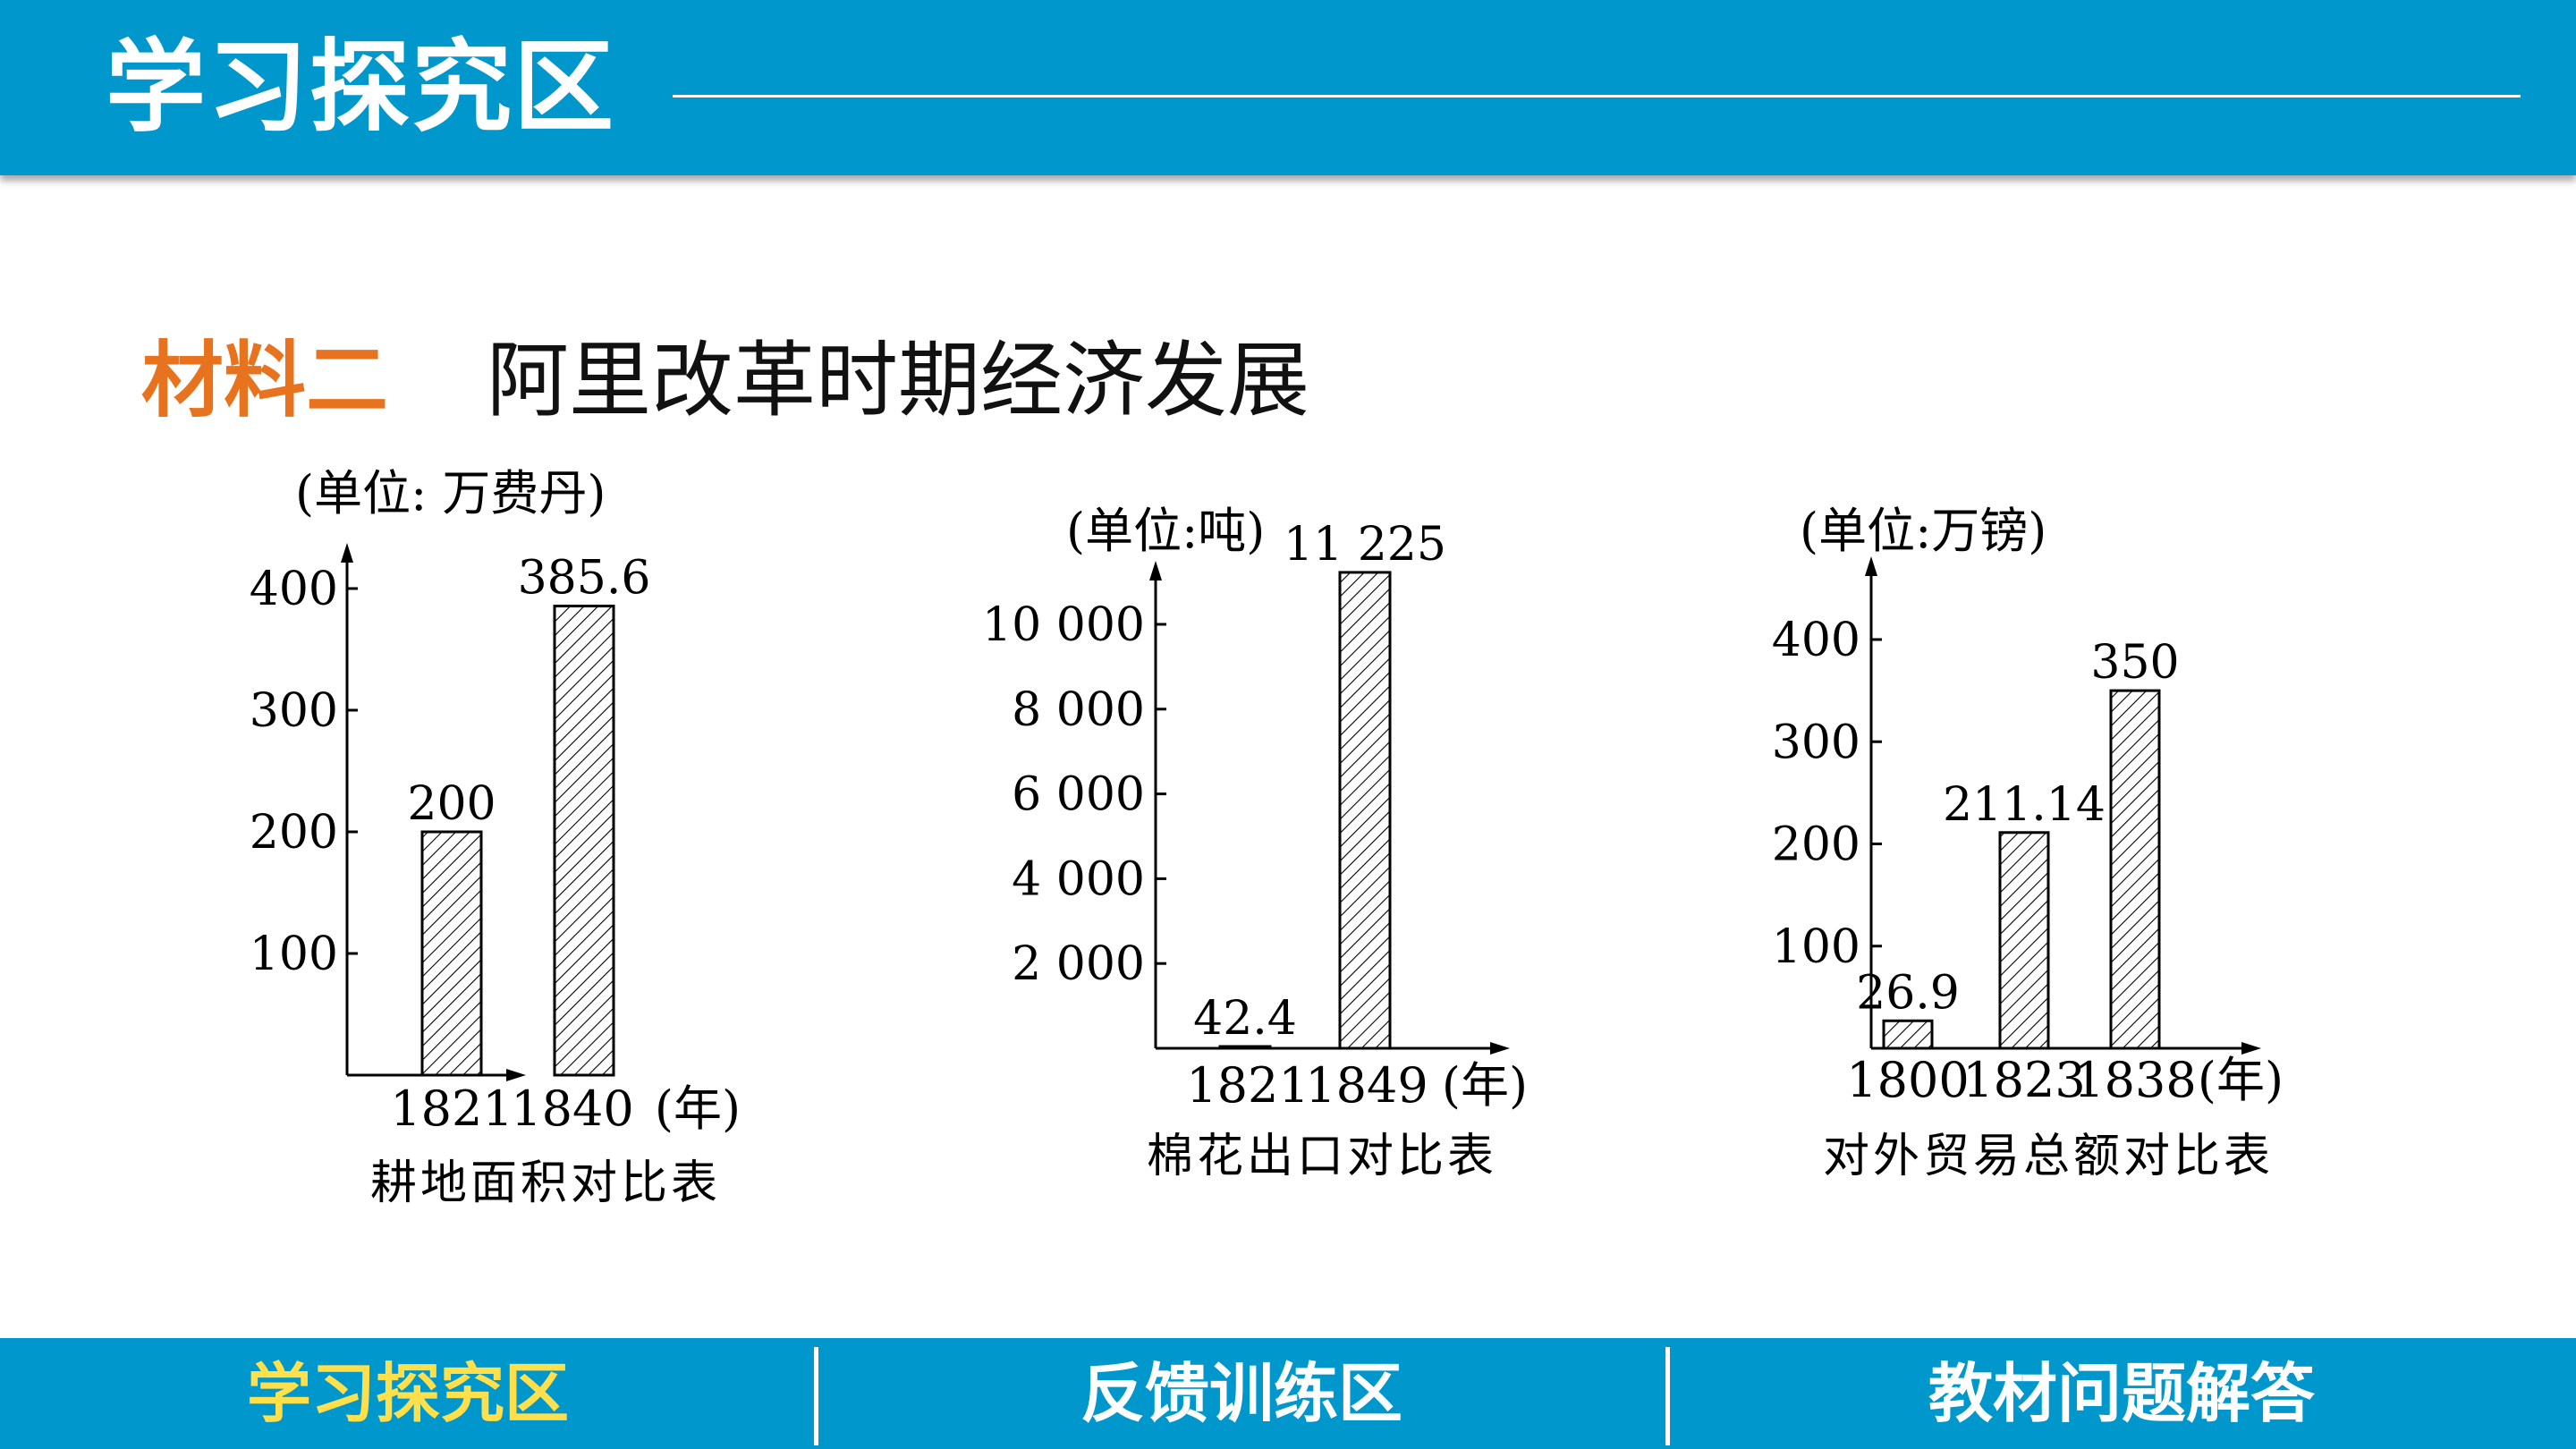  Describe the element at coordinates (451, 804) in the screenshot. I see `bar-value-label: 200` at that location.